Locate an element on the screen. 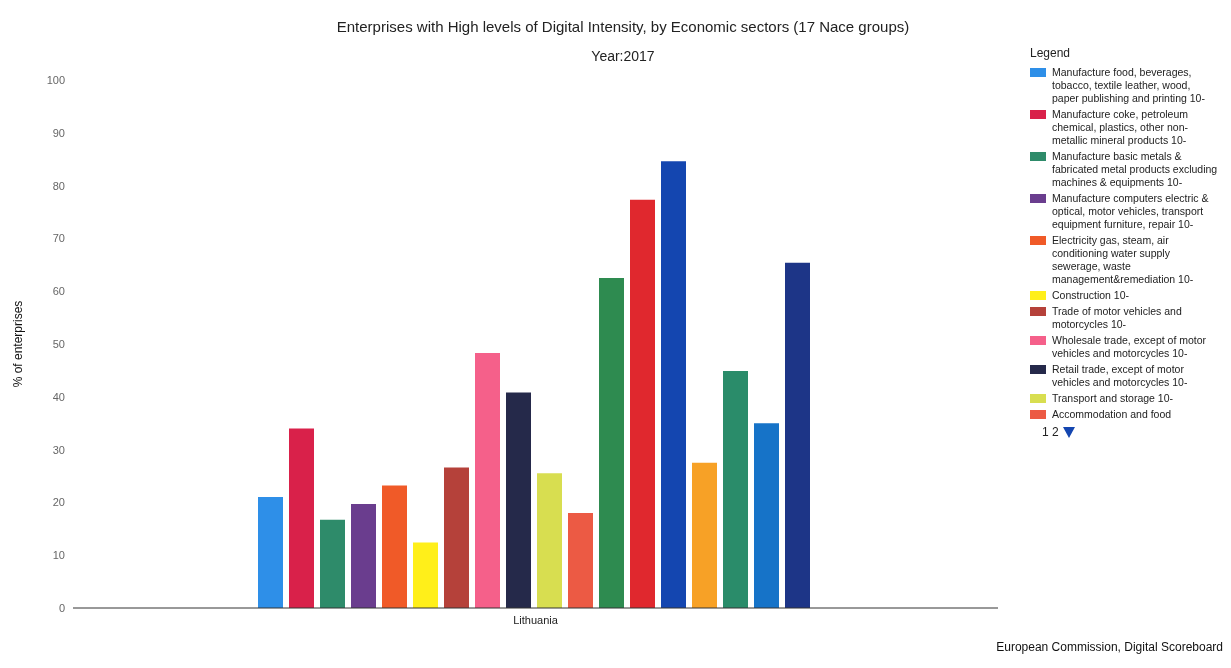 The image size is (1231, 668). legend-label: Manufacture coke, petroleum chemical, plastics, other non-metallic mineral products 10- is located at coordinates (1120, 127).